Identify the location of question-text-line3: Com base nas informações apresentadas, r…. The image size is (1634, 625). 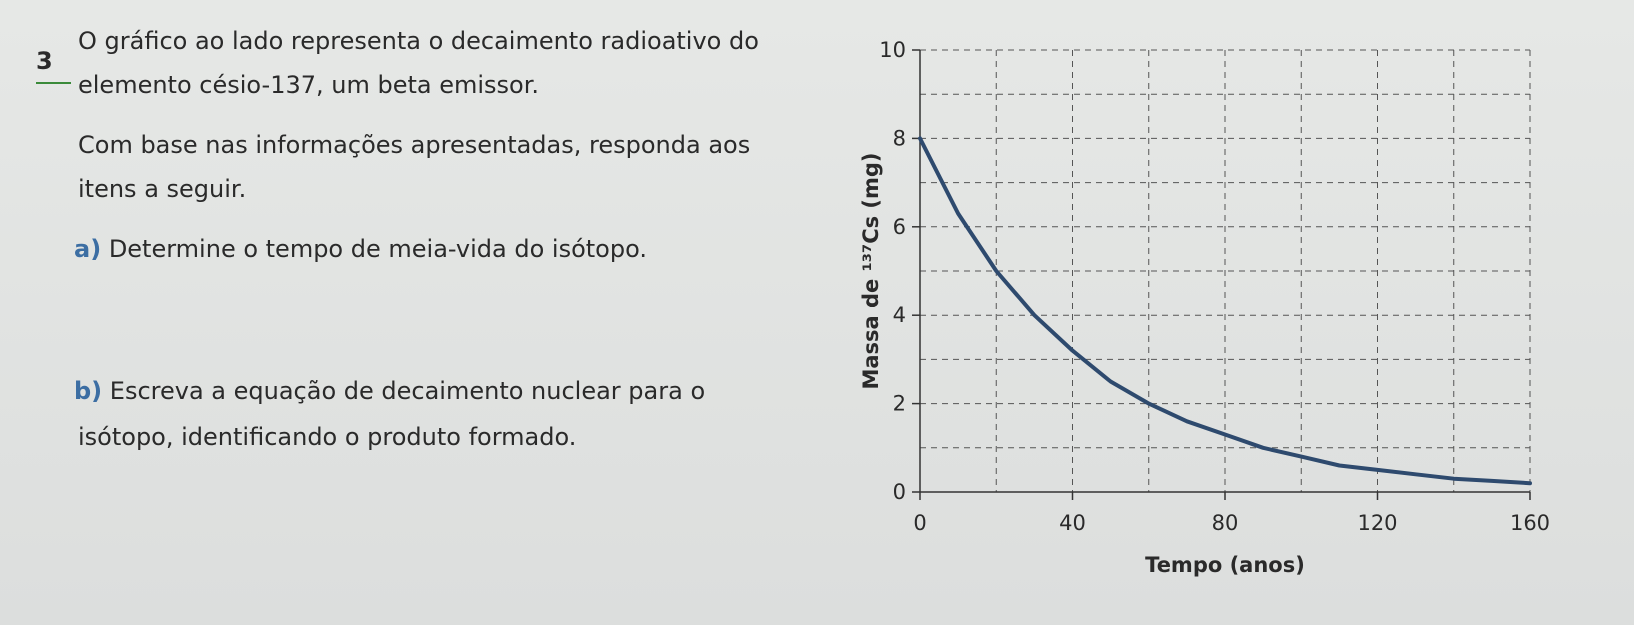
(414, 145).